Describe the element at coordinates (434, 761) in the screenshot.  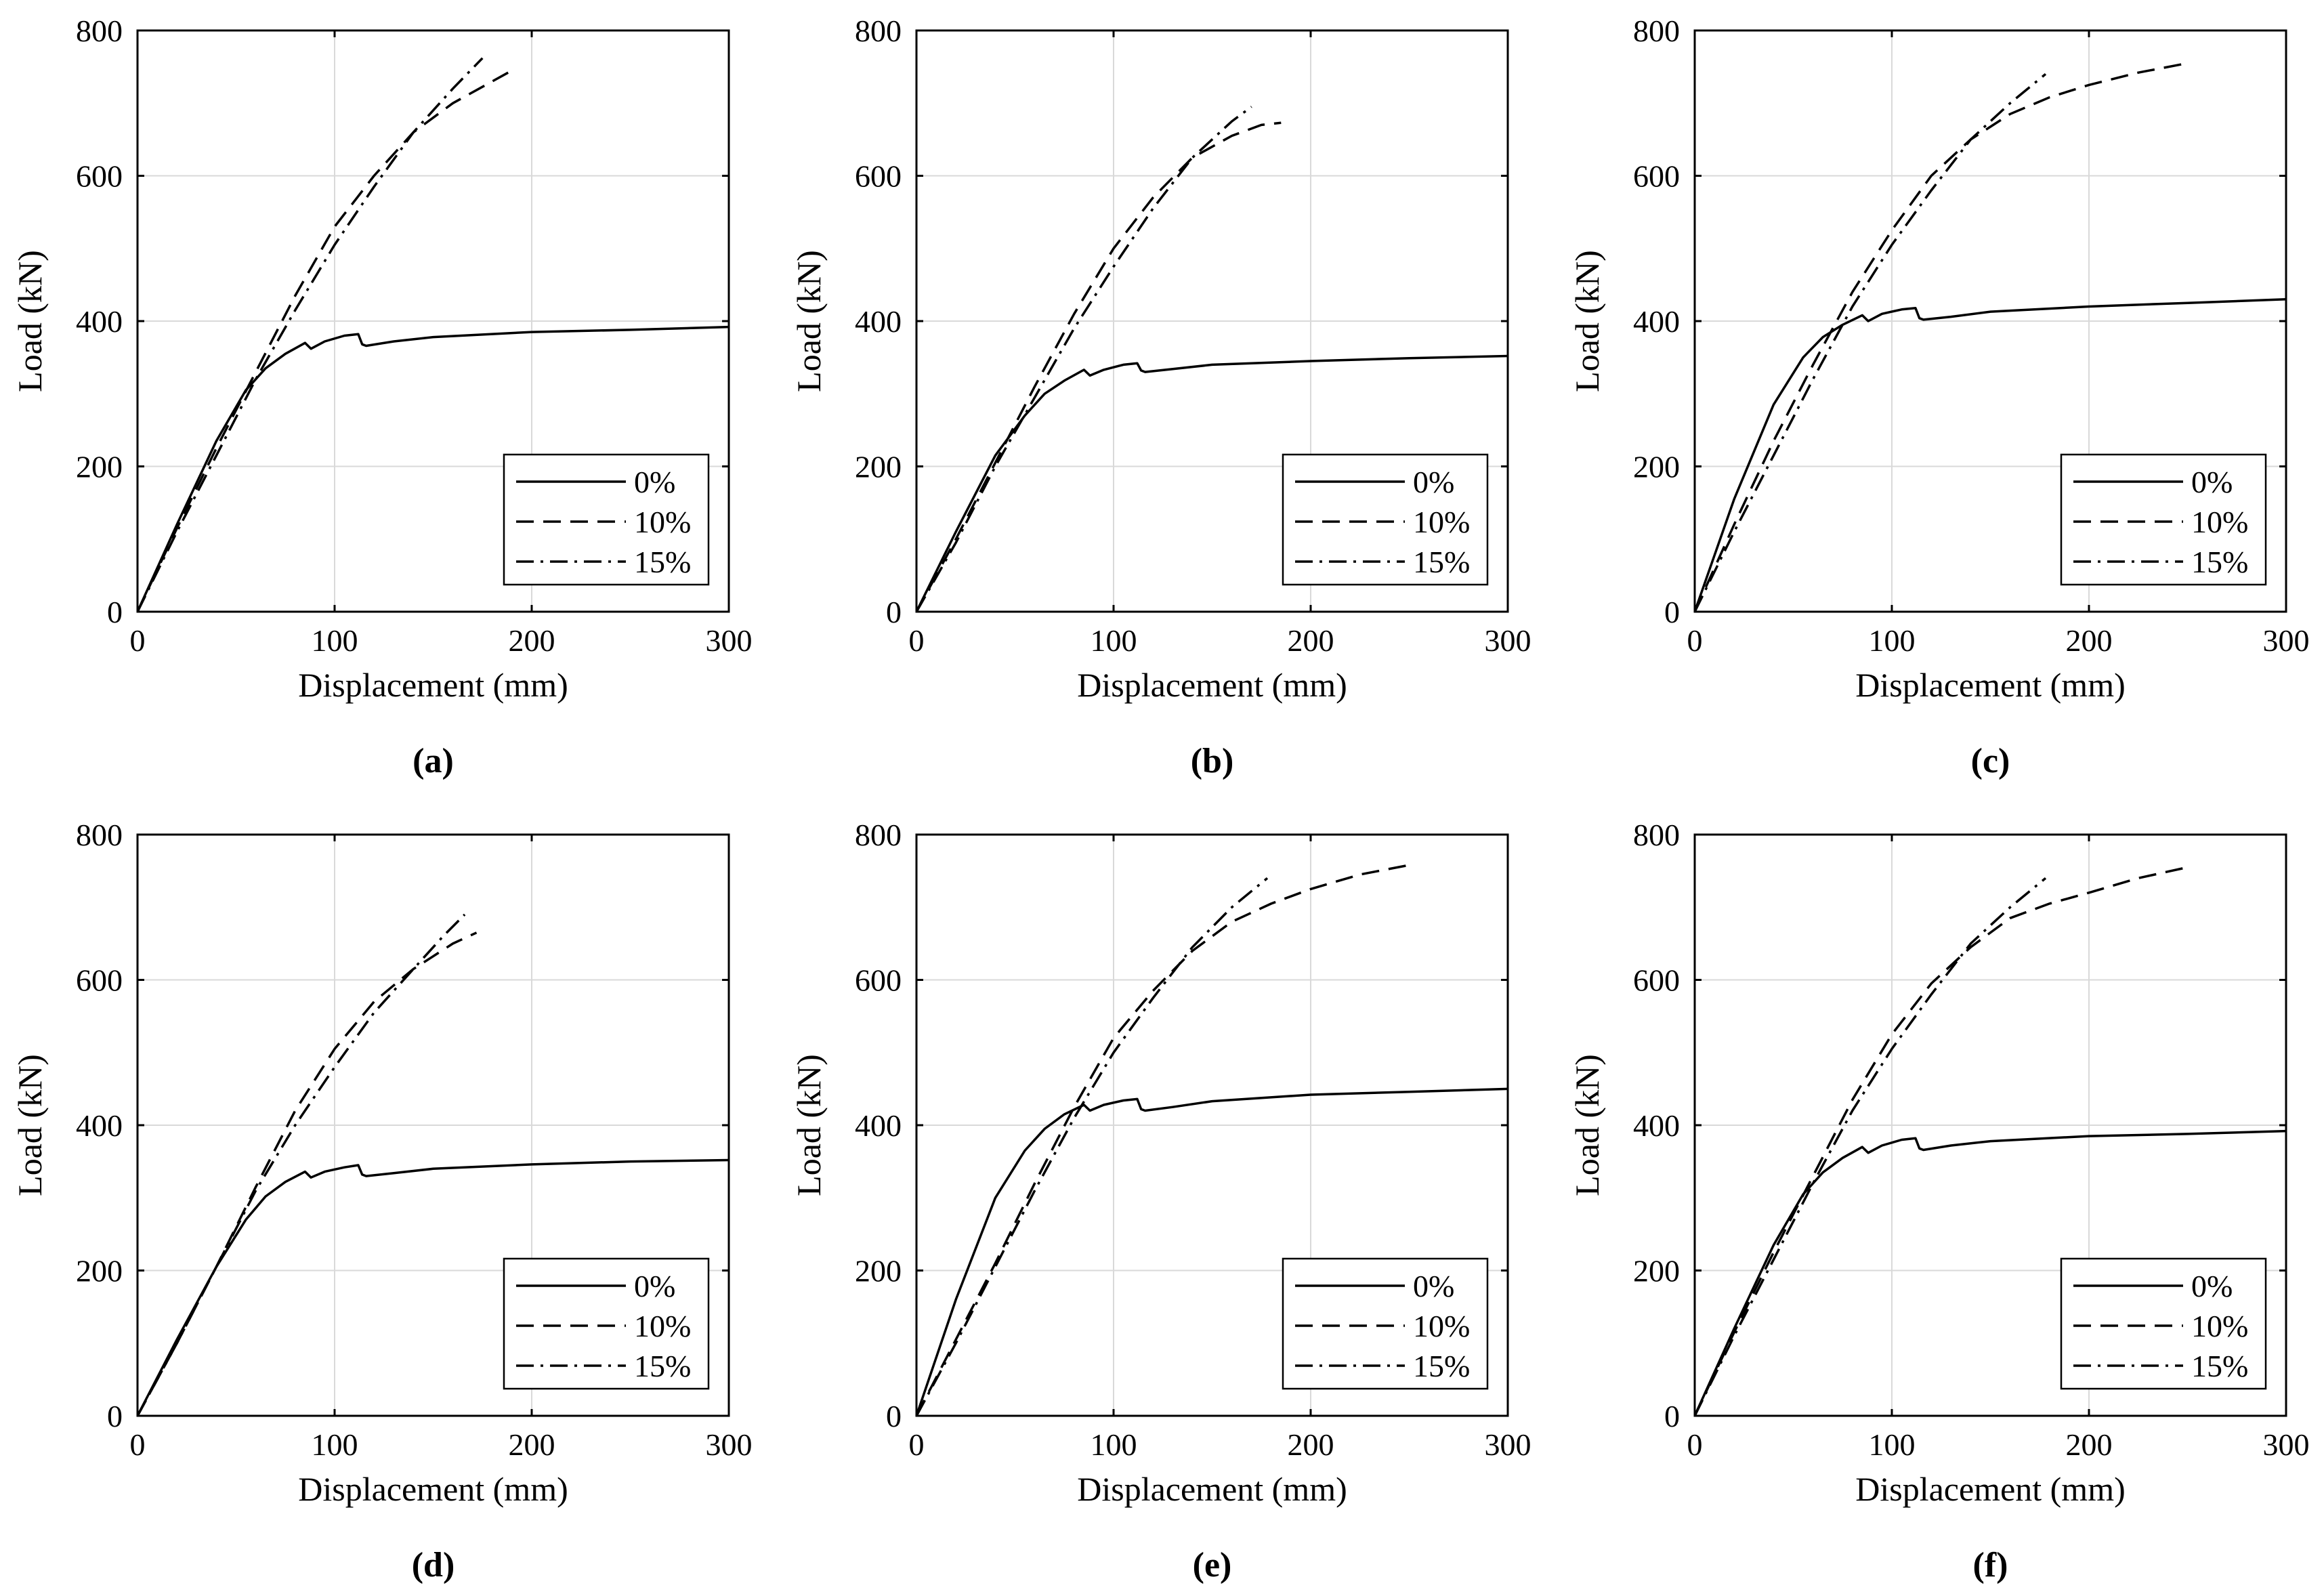
I see `subplot-caption: (a)` at that location.